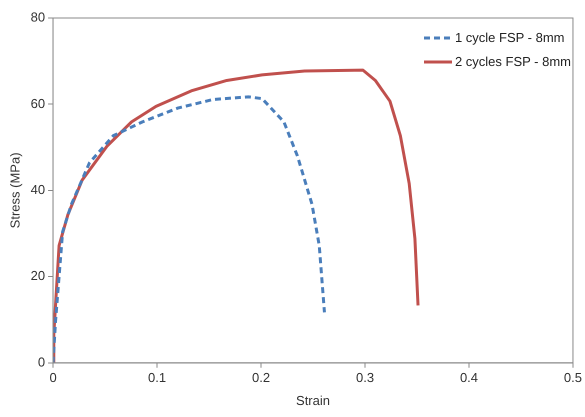  What do you see at coordinates (469, 378) in the screenshot?
I see `x-tick-label: 0.4` at bounding box center [469, 378].